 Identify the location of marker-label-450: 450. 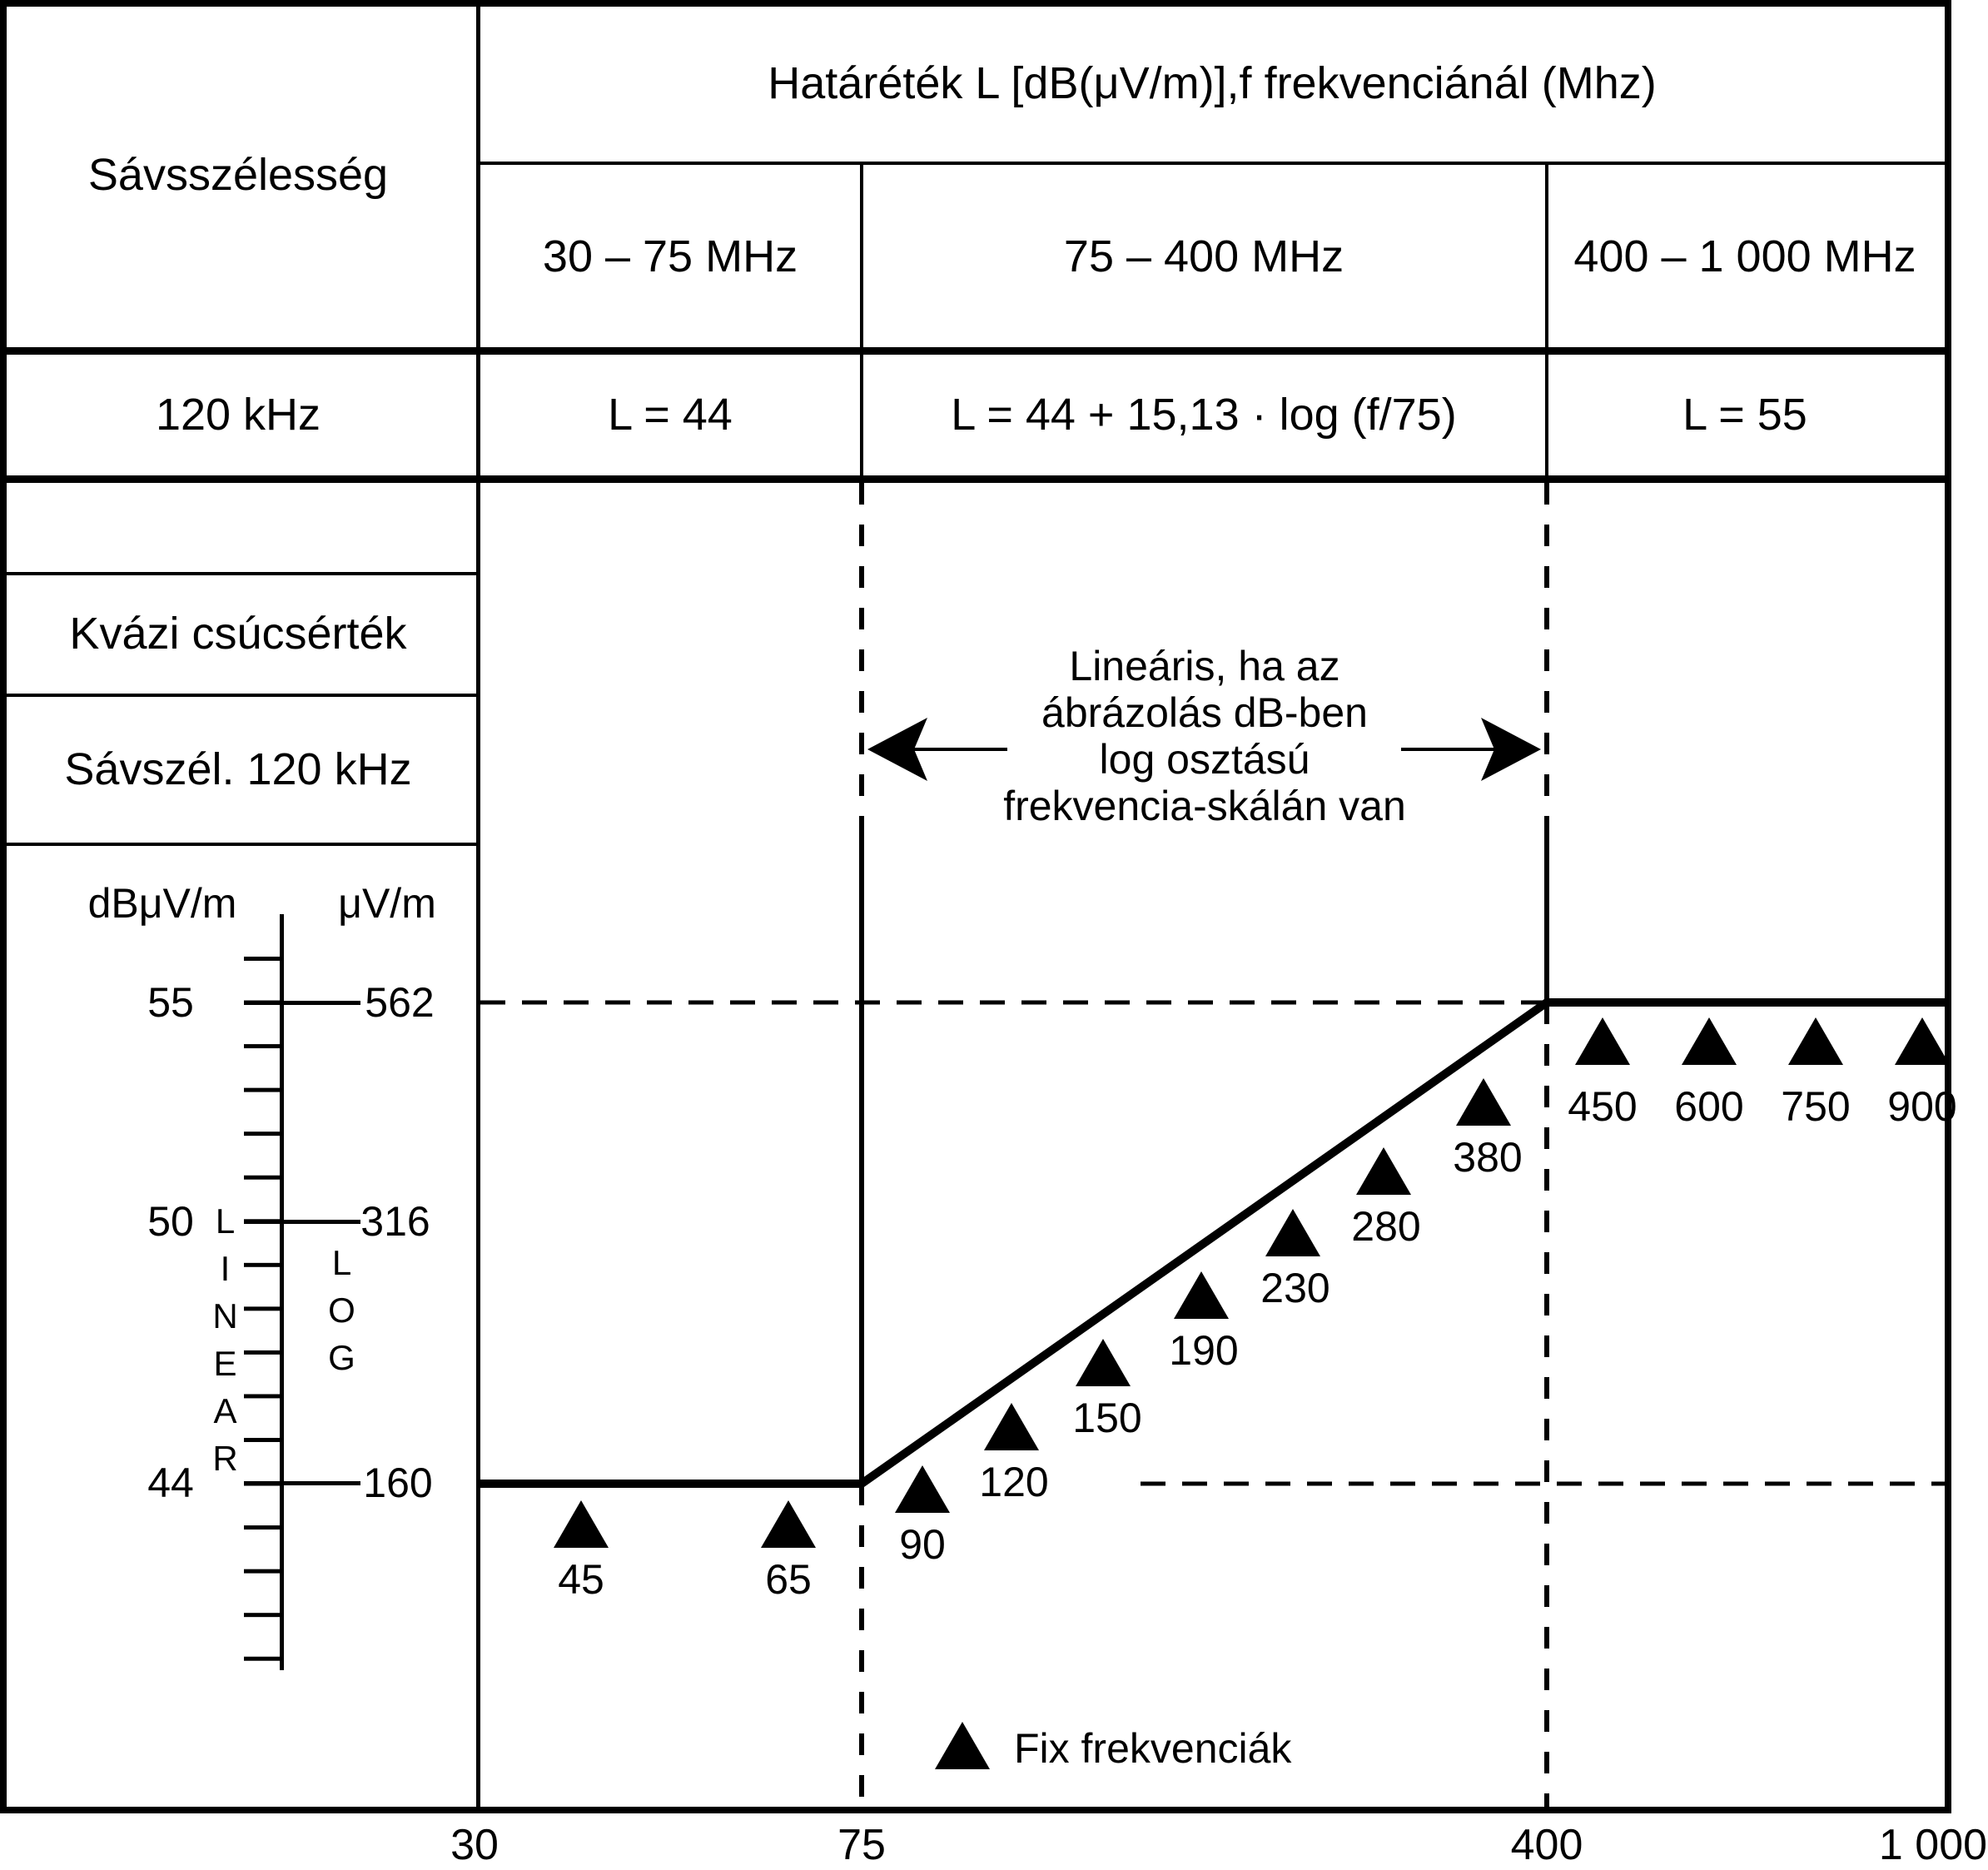
(1603, 1106).